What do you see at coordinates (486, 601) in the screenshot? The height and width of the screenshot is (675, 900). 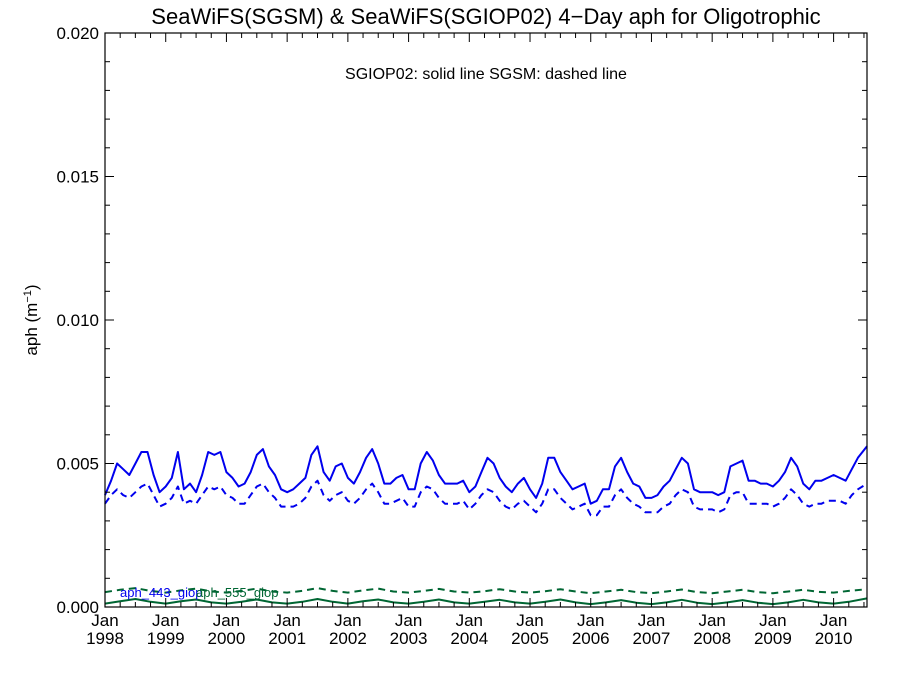 I see `series-line-aph-555-giop` at bounding box center [486, 601].